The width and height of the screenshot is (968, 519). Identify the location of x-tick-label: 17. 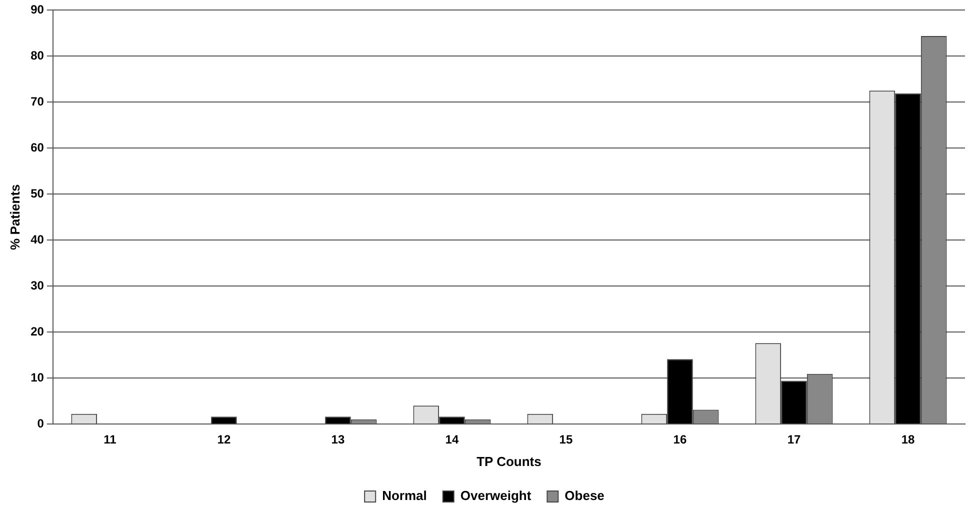
(794, 439).